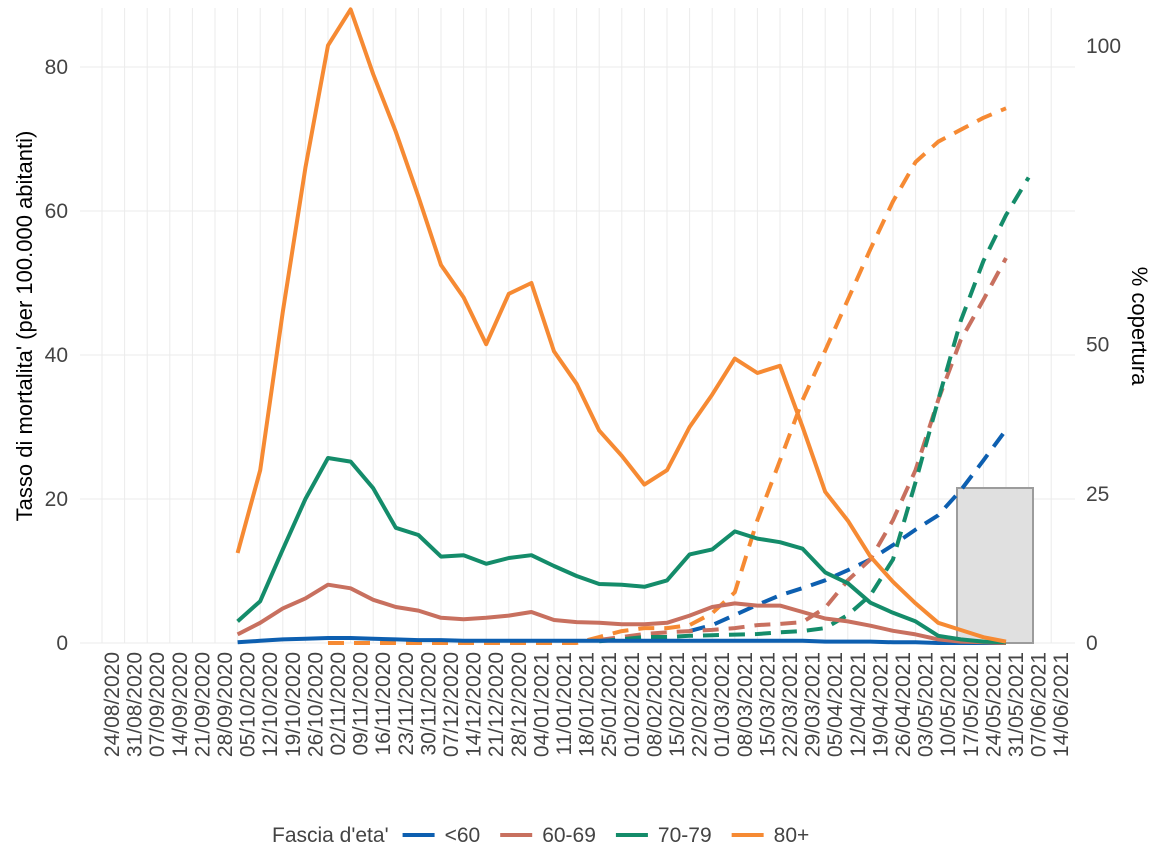 The image size is (1164, 852). Describe the element at coordinates (1061, 704) in the screenshot. I see `x-tick-label: 14/06/2021` at that location.